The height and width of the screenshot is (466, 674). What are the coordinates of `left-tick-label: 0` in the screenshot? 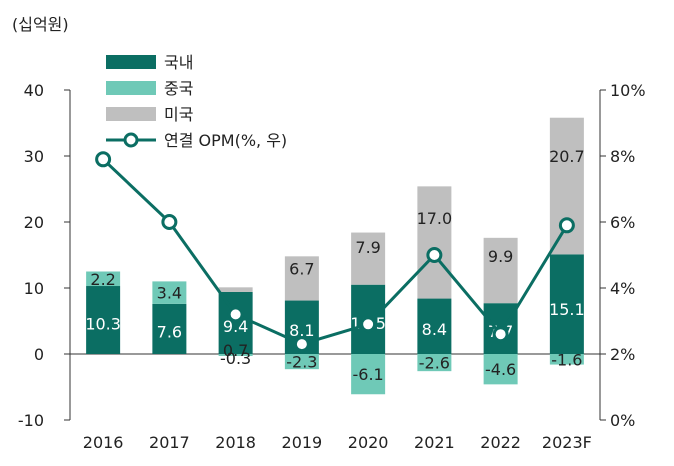 It's located at (39, 354).